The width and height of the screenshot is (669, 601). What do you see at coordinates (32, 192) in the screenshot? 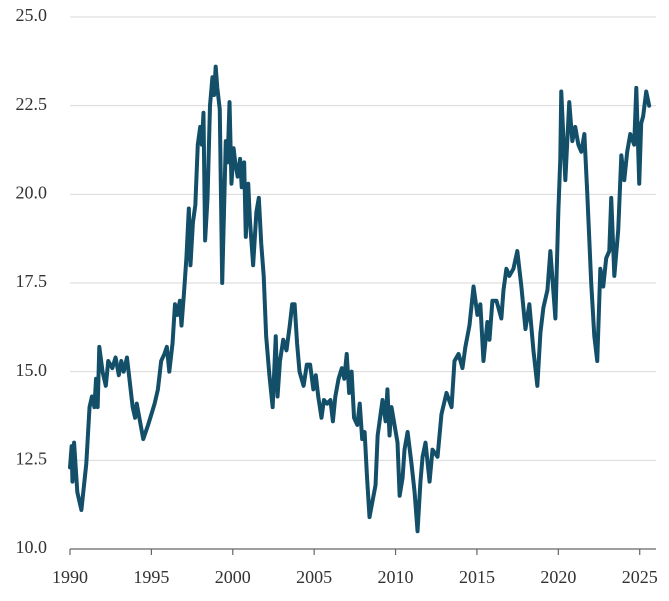
I see `y-tick-label: 20.0` at bounding box center [32, 192].